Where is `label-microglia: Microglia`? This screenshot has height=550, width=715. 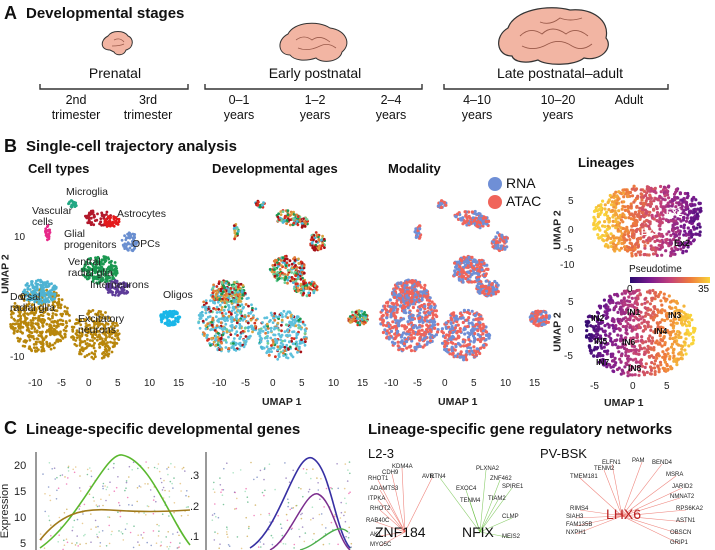 label-microglia: Microglia is located at coordinates (87, 192).